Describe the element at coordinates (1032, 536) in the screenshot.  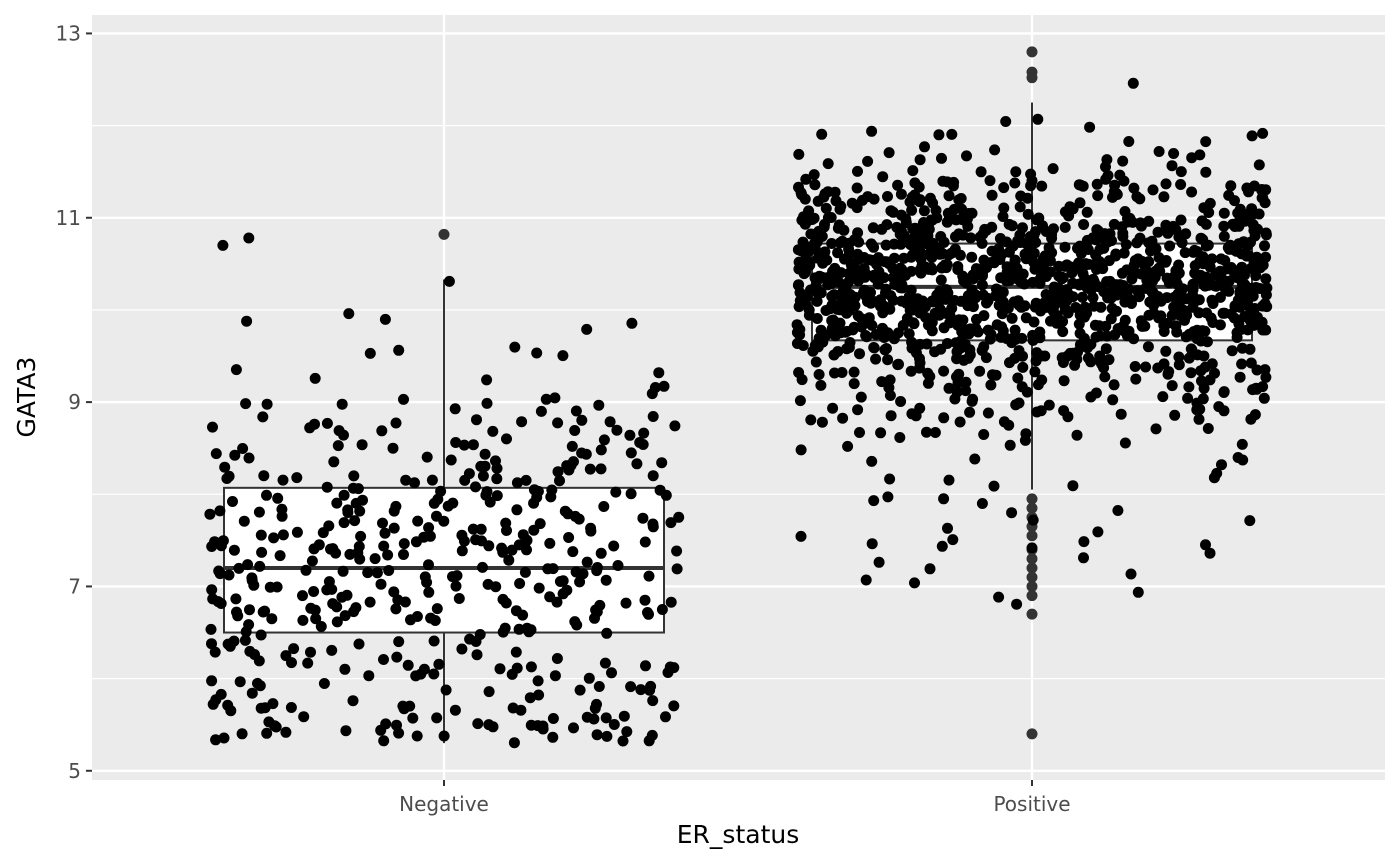
I see `outlier-point` at that location.